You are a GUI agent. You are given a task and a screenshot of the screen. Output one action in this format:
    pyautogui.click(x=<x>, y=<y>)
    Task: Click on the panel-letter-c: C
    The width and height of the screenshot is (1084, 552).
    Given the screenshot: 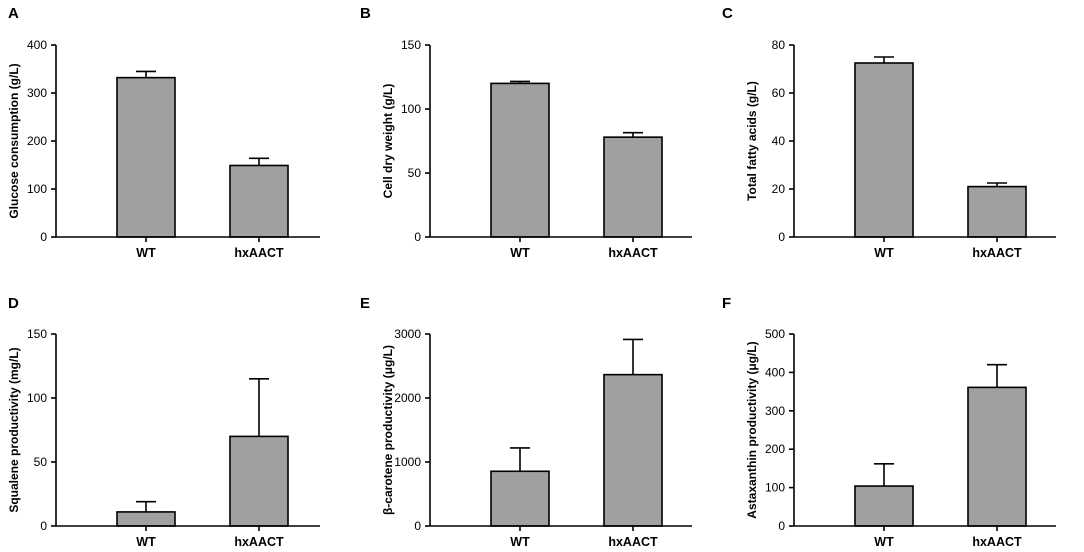 What is the action you would take?
    pyautogui.click(x=727, y=13)
    